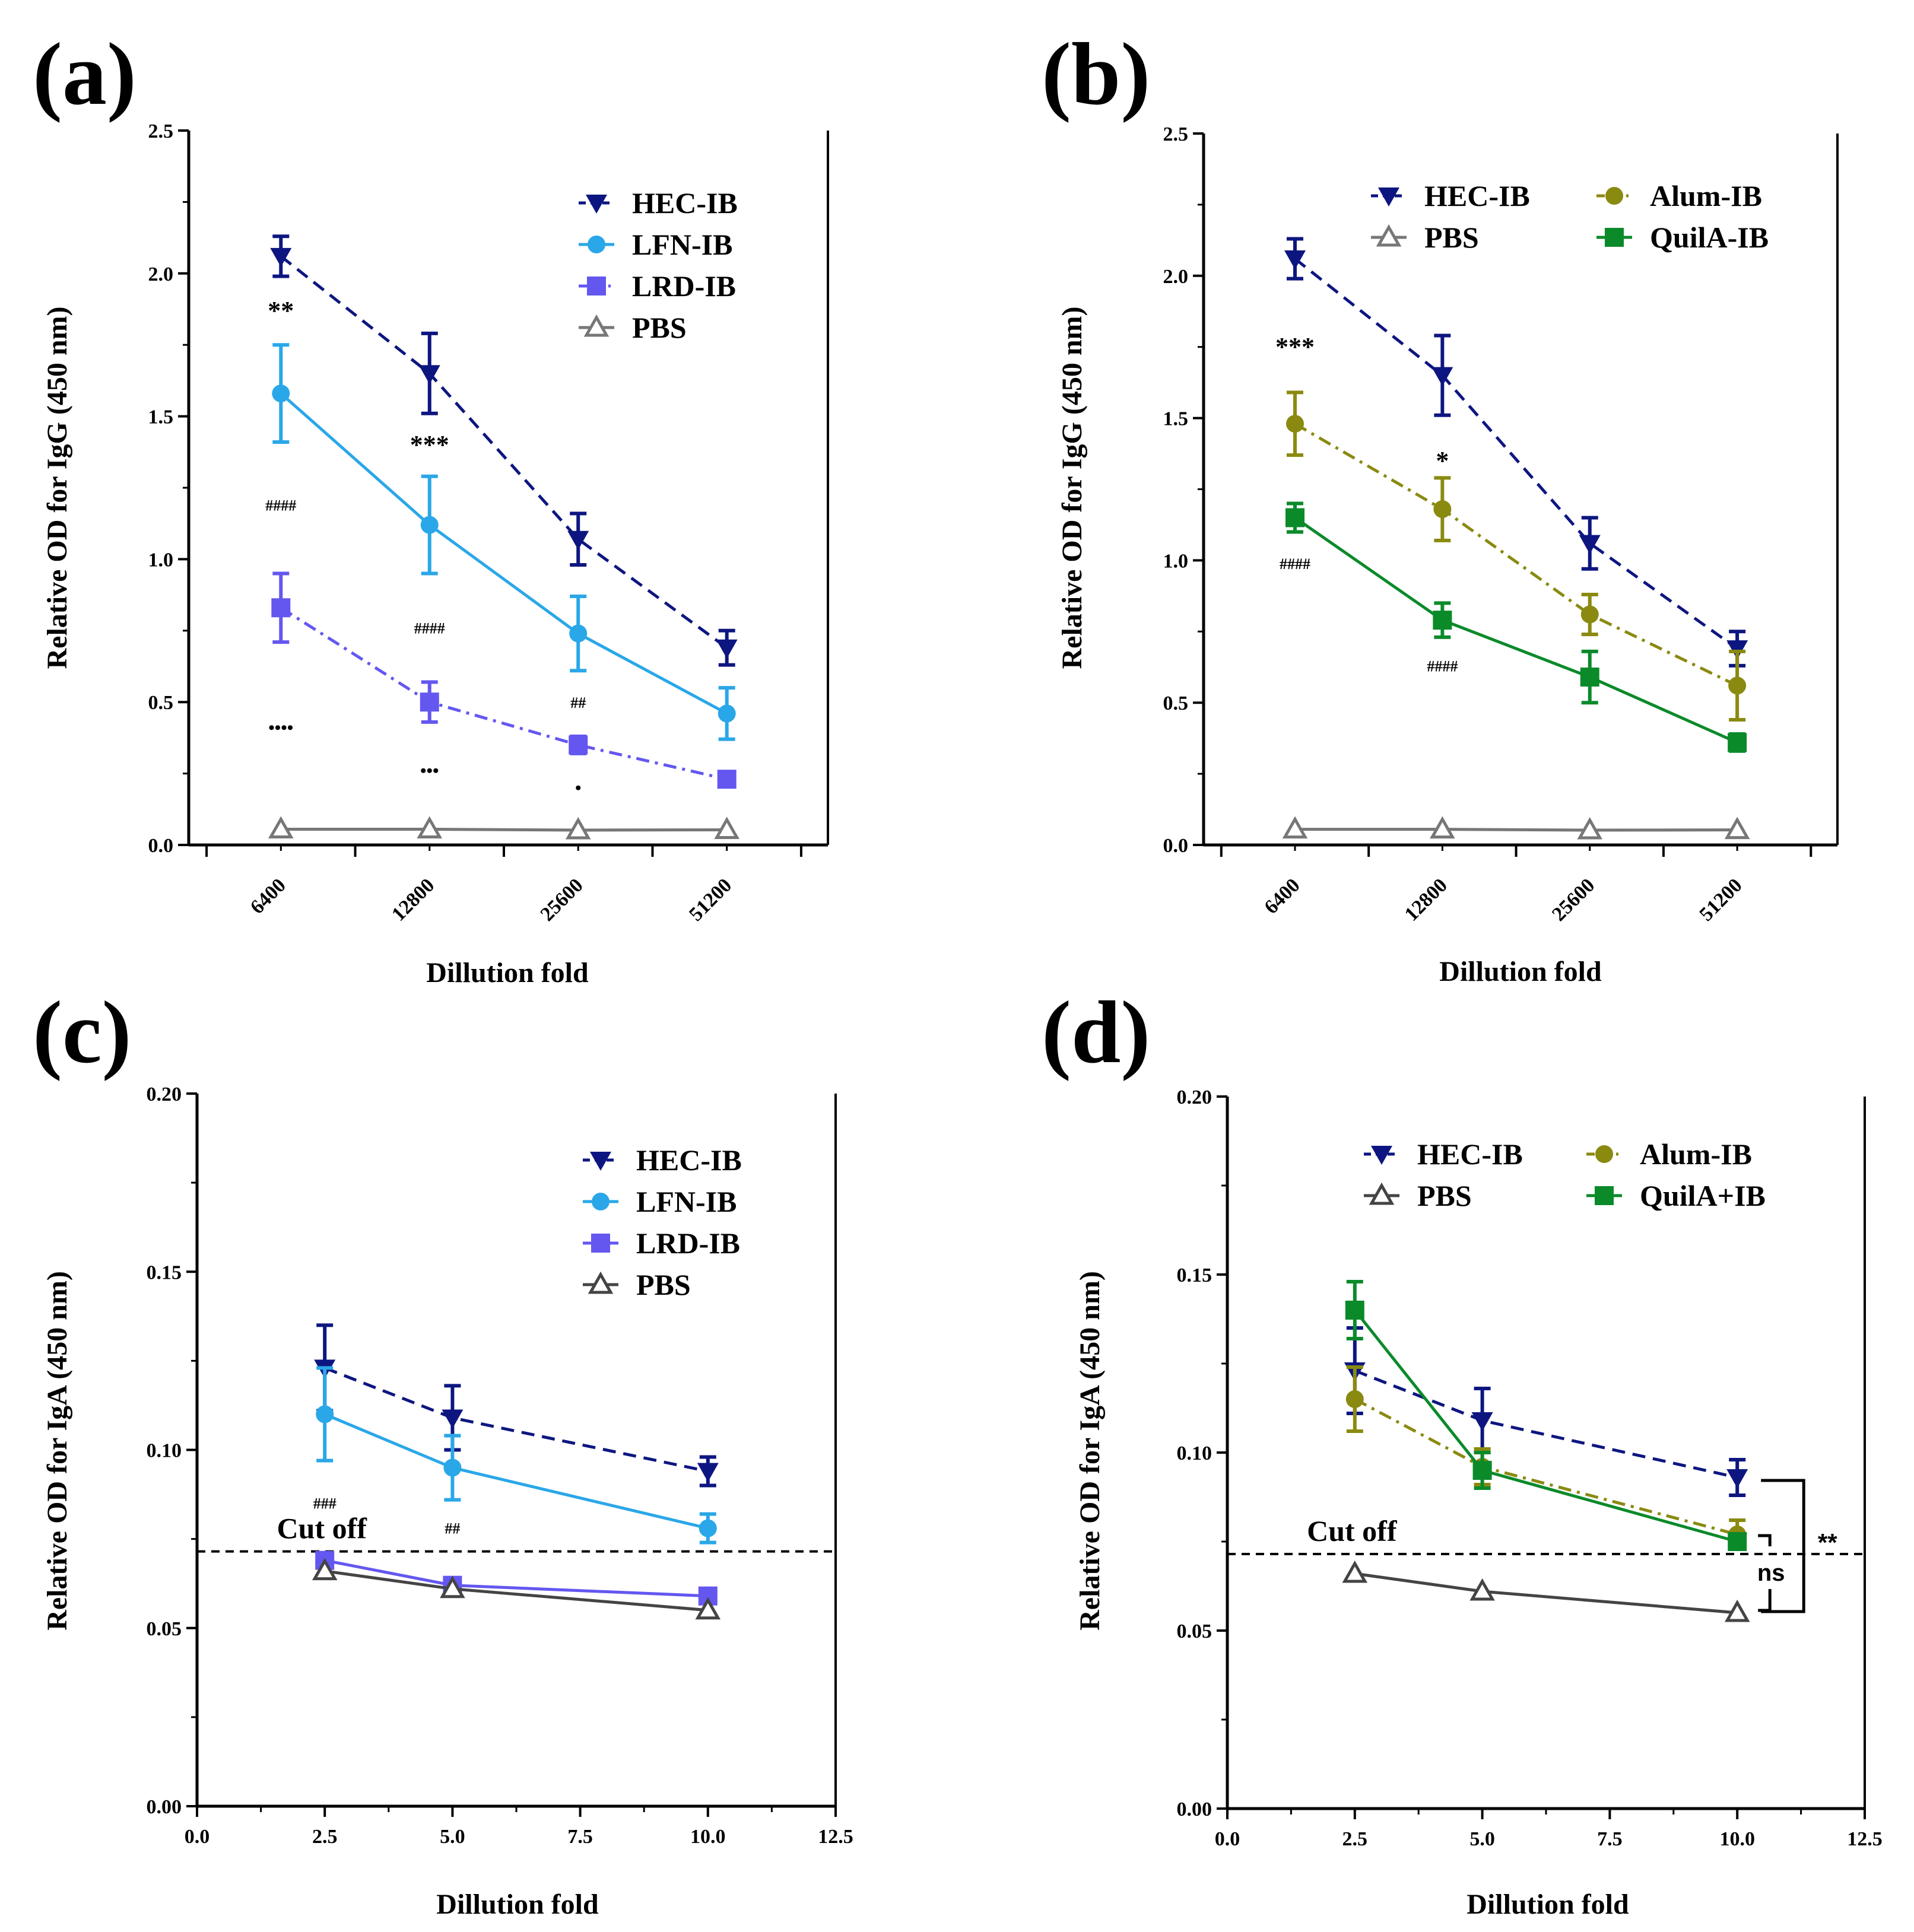 Image resolution: width=1914 pixels, height=1932 pixels. What do you see at coordinates (430, 771) in the screenshot?
I see `significance-mark: •••` at bounding box center [430, 771].